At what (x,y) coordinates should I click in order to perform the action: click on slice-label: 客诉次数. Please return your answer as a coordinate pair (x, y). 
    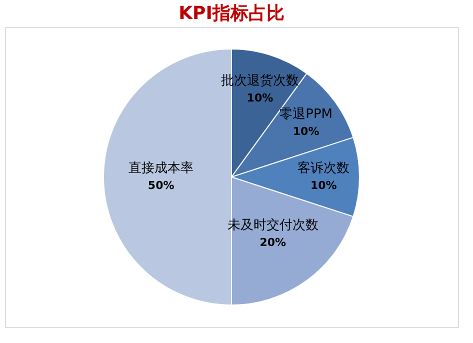
    Looking at the image, I should click on (324, 168).